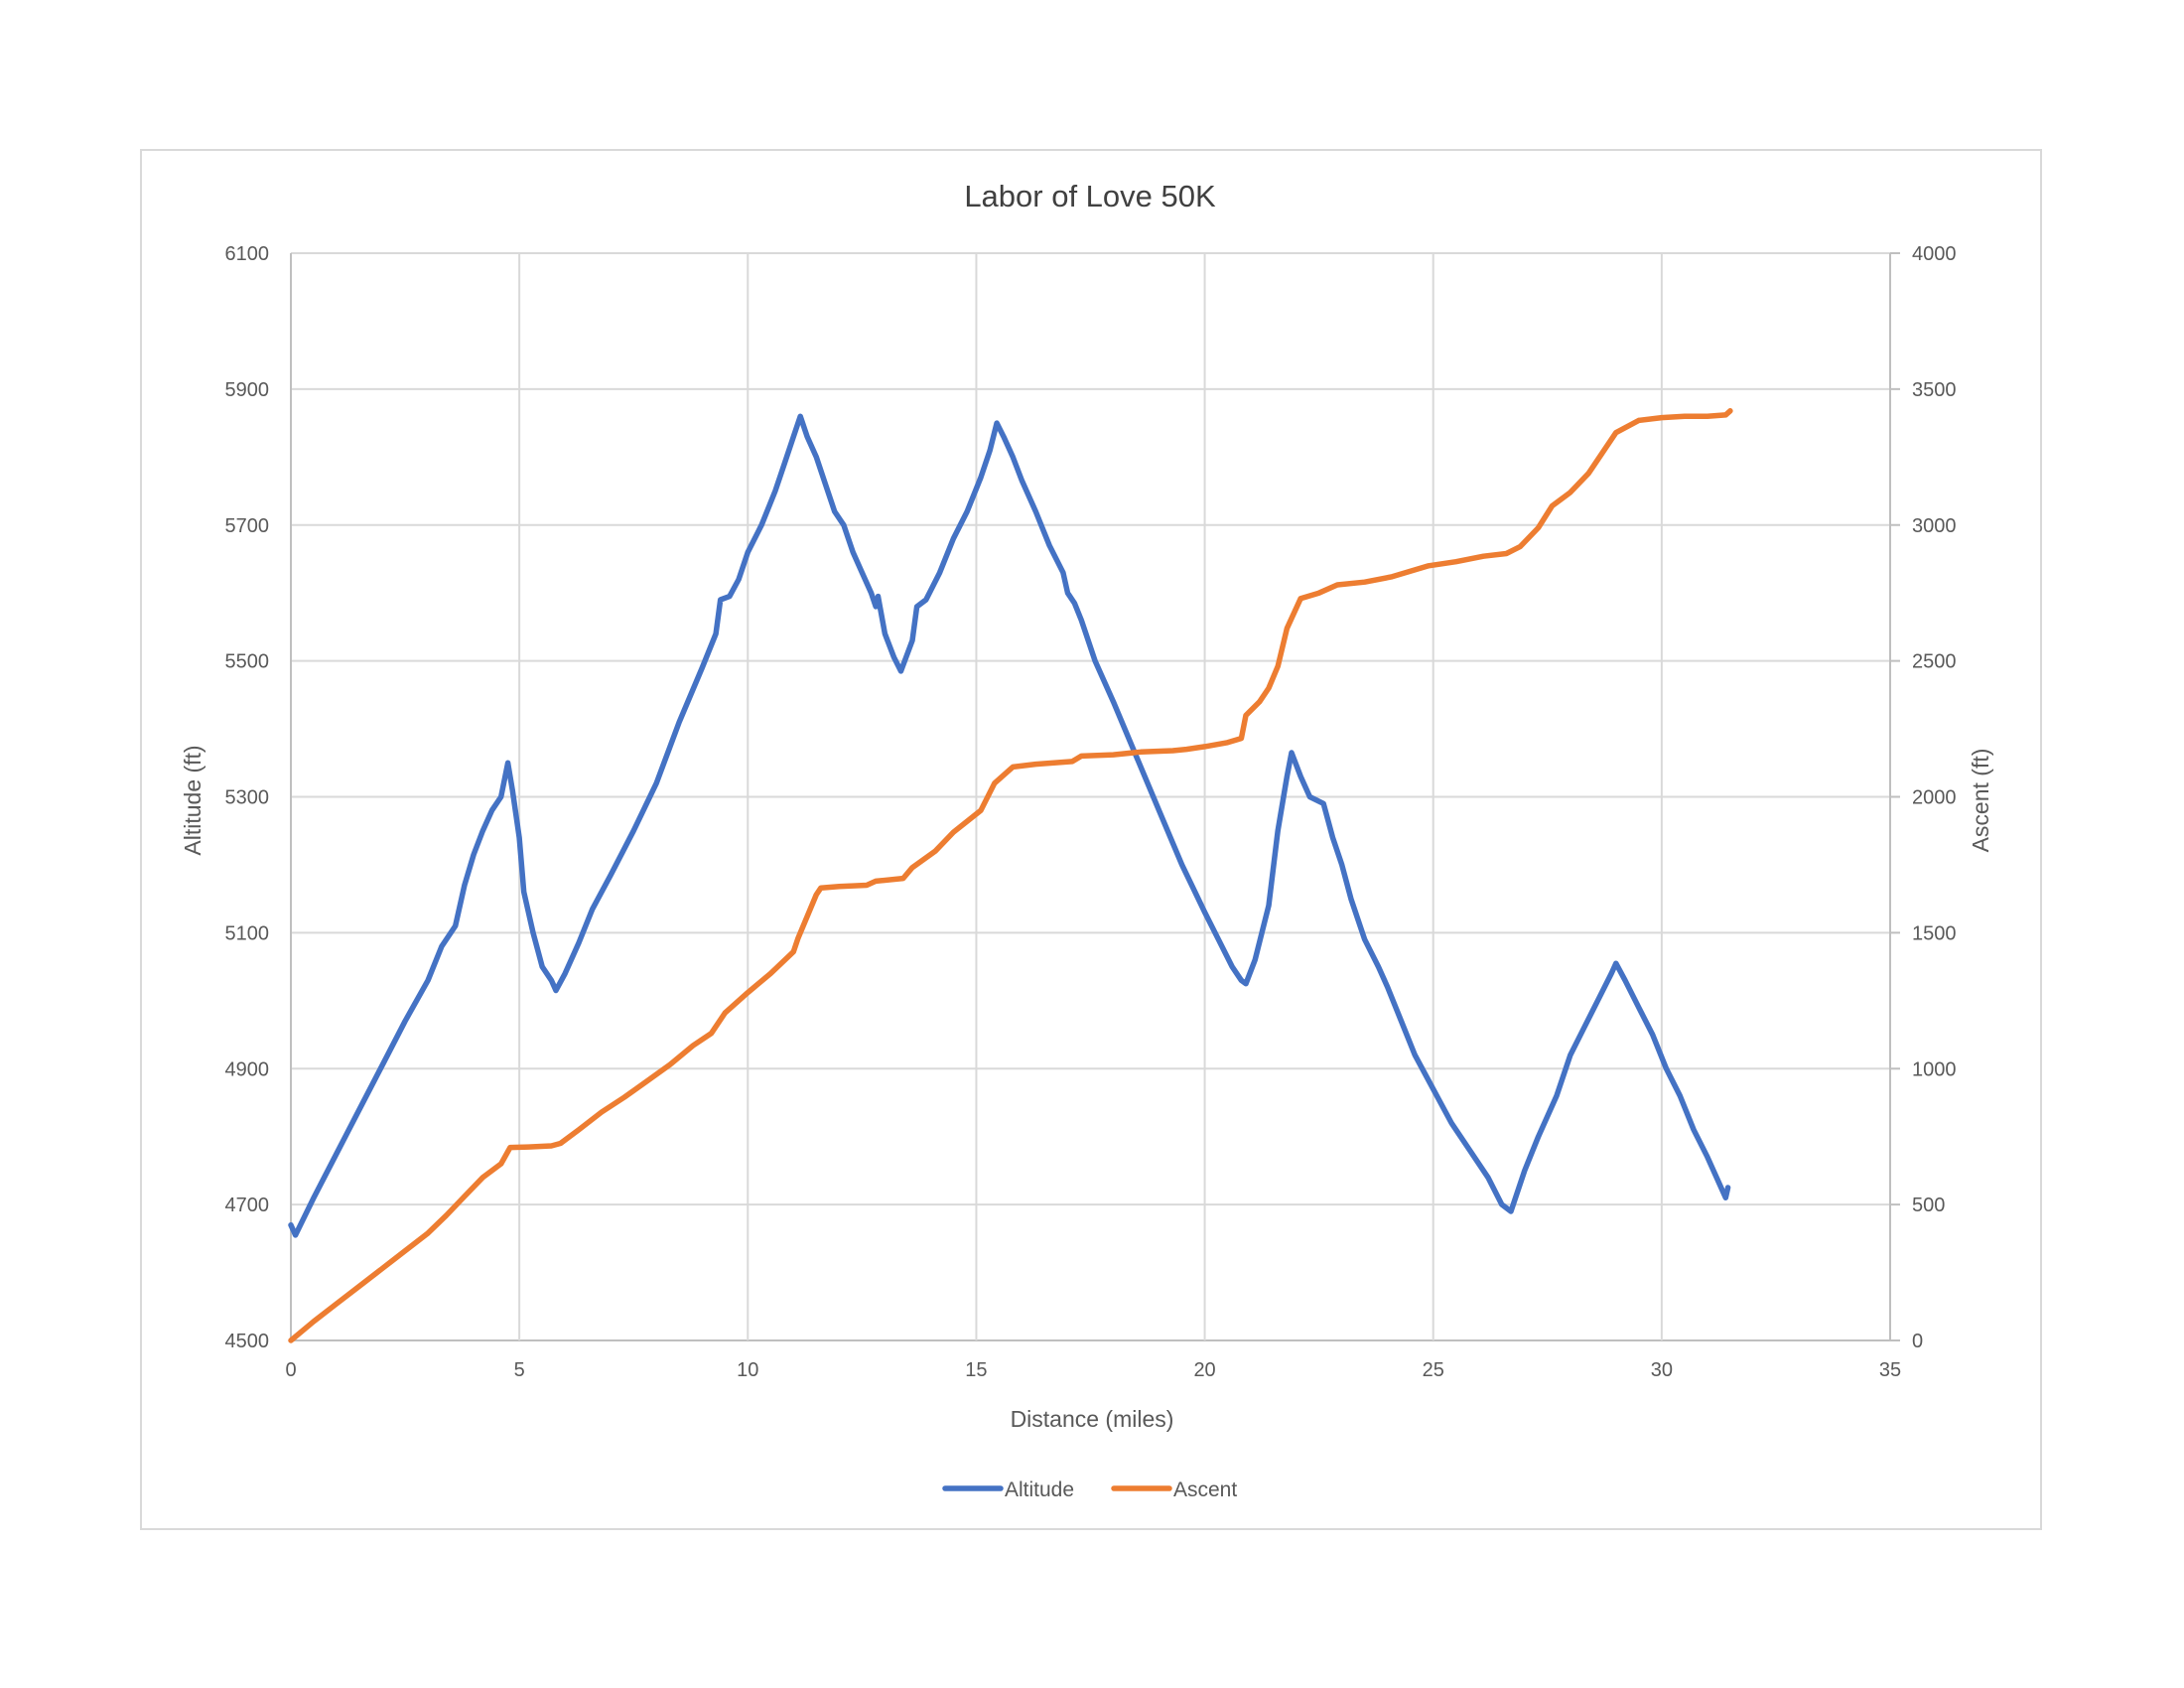 This screenshot has height=1688, width=2184. I want to click on y-tick-label: 4700, so click(247, 1205).